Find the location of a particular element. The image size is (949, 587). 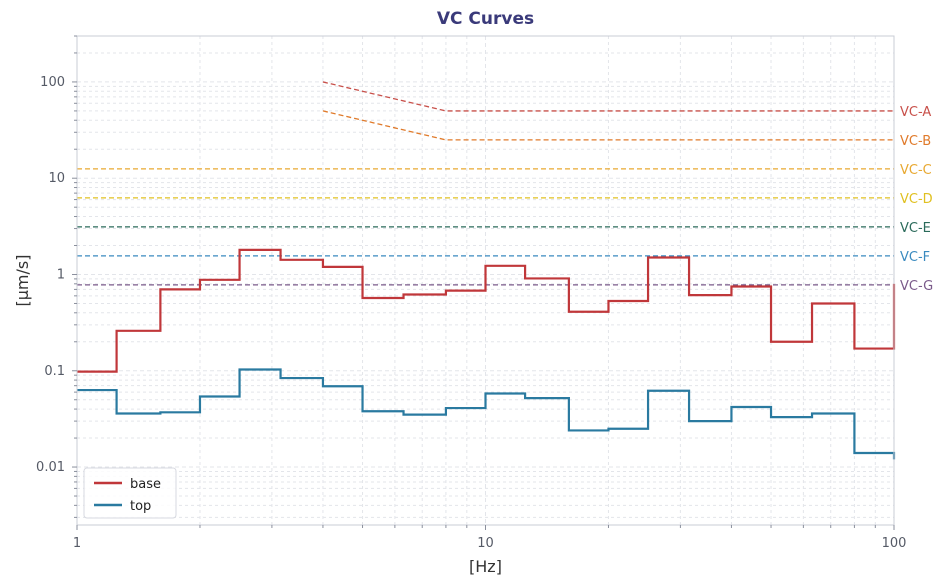

y-axis-label: [µm/s] is located at coordinates (22, 281).